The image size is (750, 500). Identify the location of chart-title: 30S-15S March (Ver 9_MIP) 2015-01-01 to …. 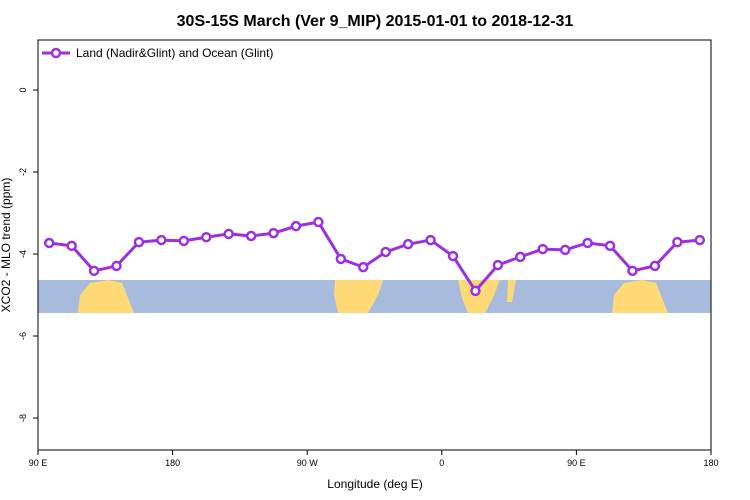
(375, 21).